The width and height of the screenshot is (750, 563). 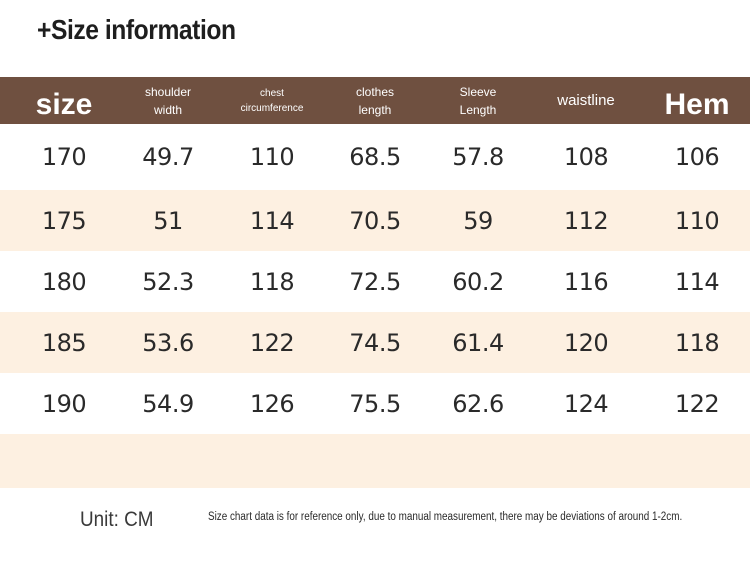 What do you see at coordinates (478, 109) in the screenshot?
I see `header-label: Length` at bounding box center [478, 109].